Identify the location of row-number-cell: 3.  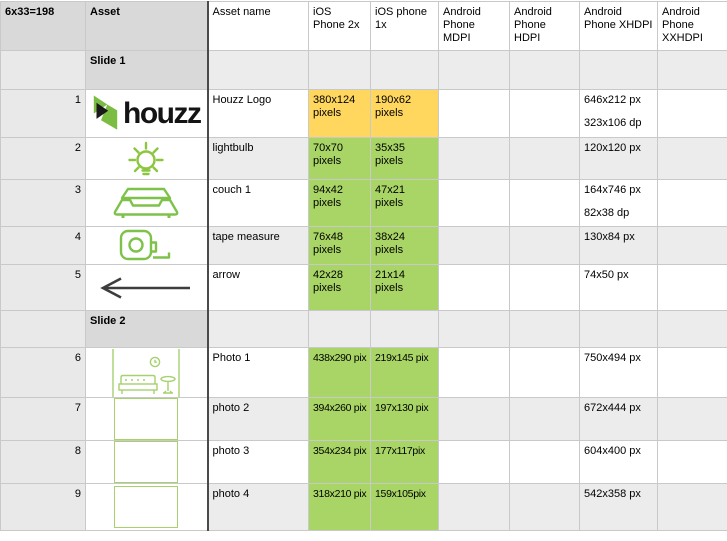
(43, 203).